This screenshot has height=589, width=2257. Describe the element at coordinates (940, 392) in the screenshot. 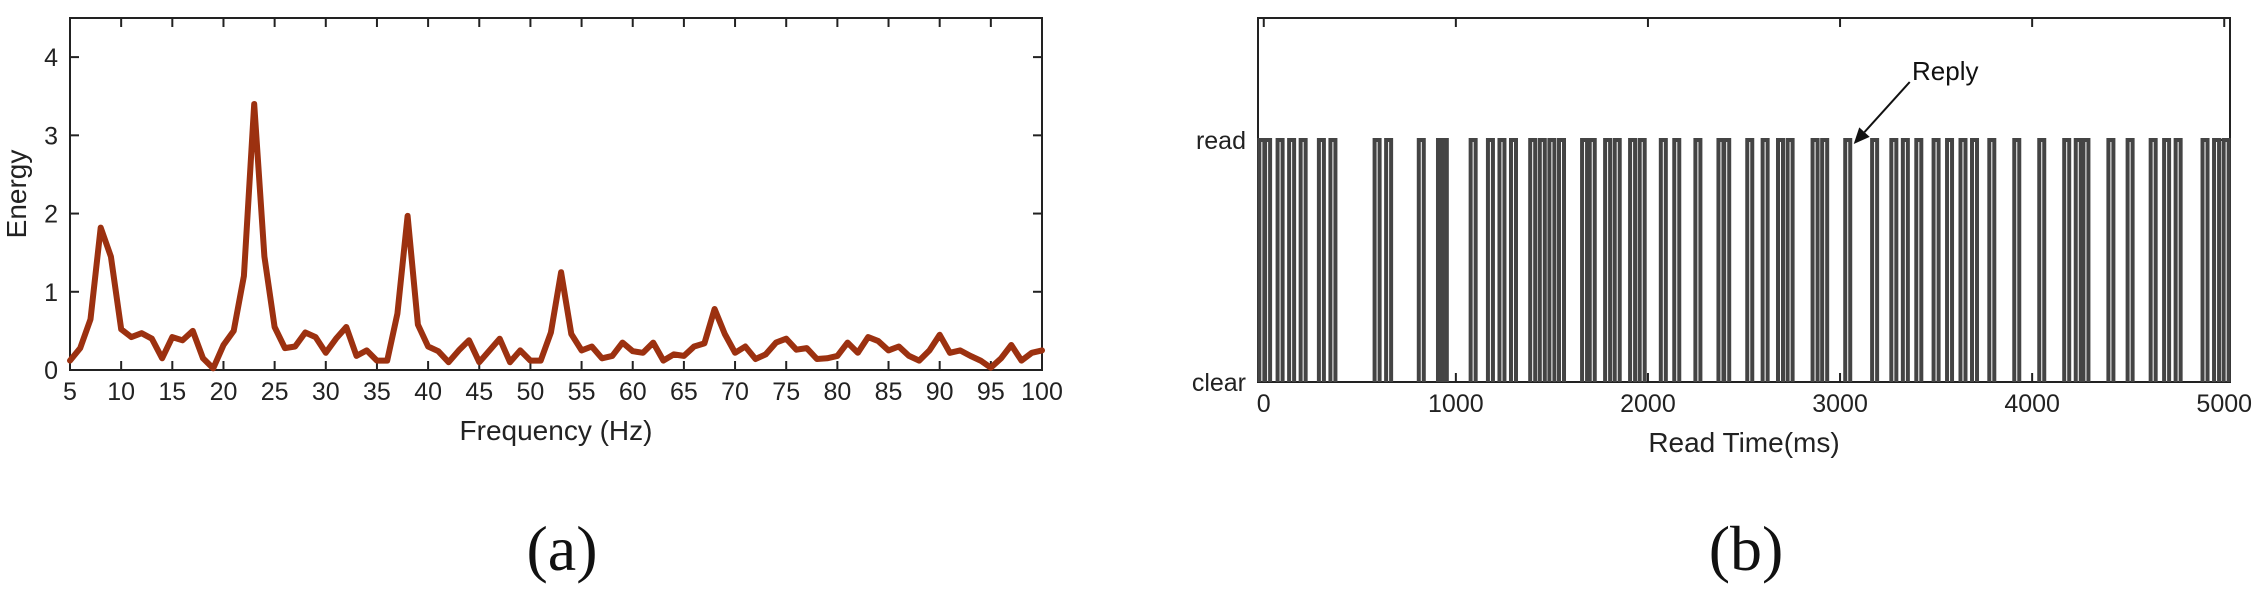

I see `chart-a-x-tick-label: 90` at that location.